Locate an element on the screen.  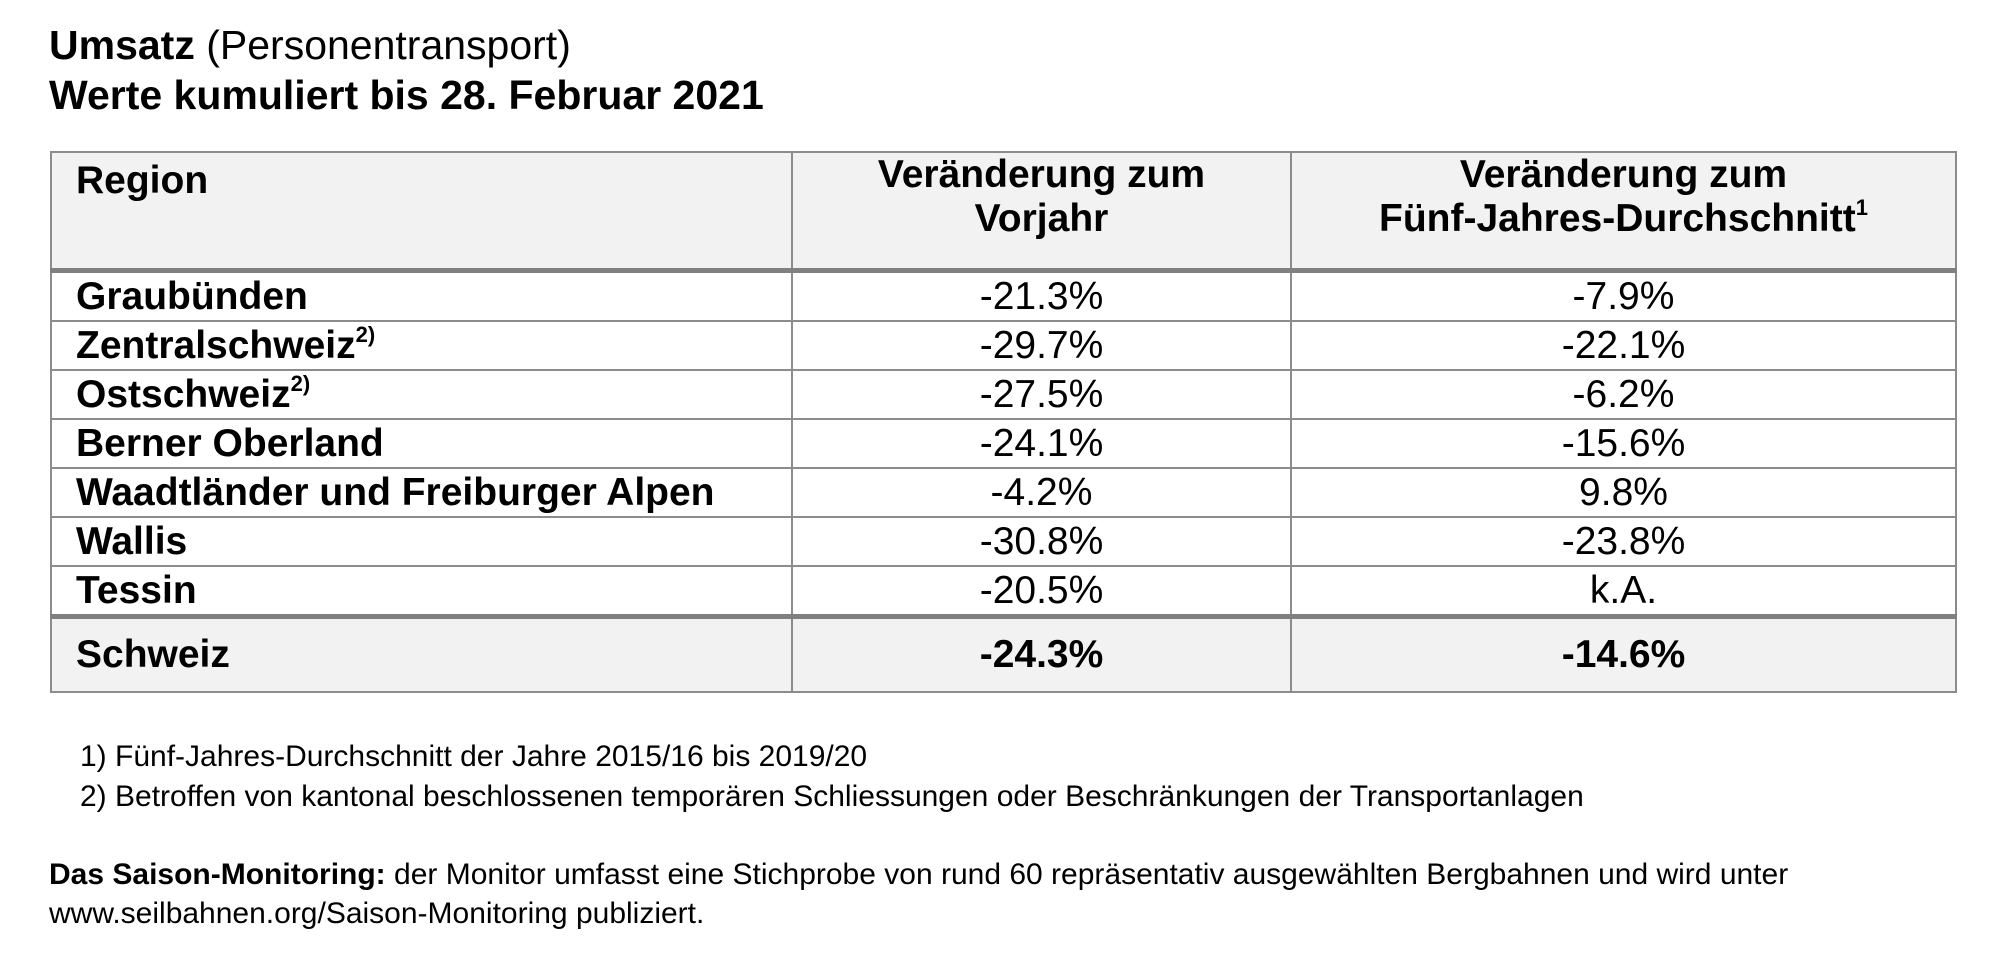
title-bold: Umsatz is located at coordinates (122, 45).